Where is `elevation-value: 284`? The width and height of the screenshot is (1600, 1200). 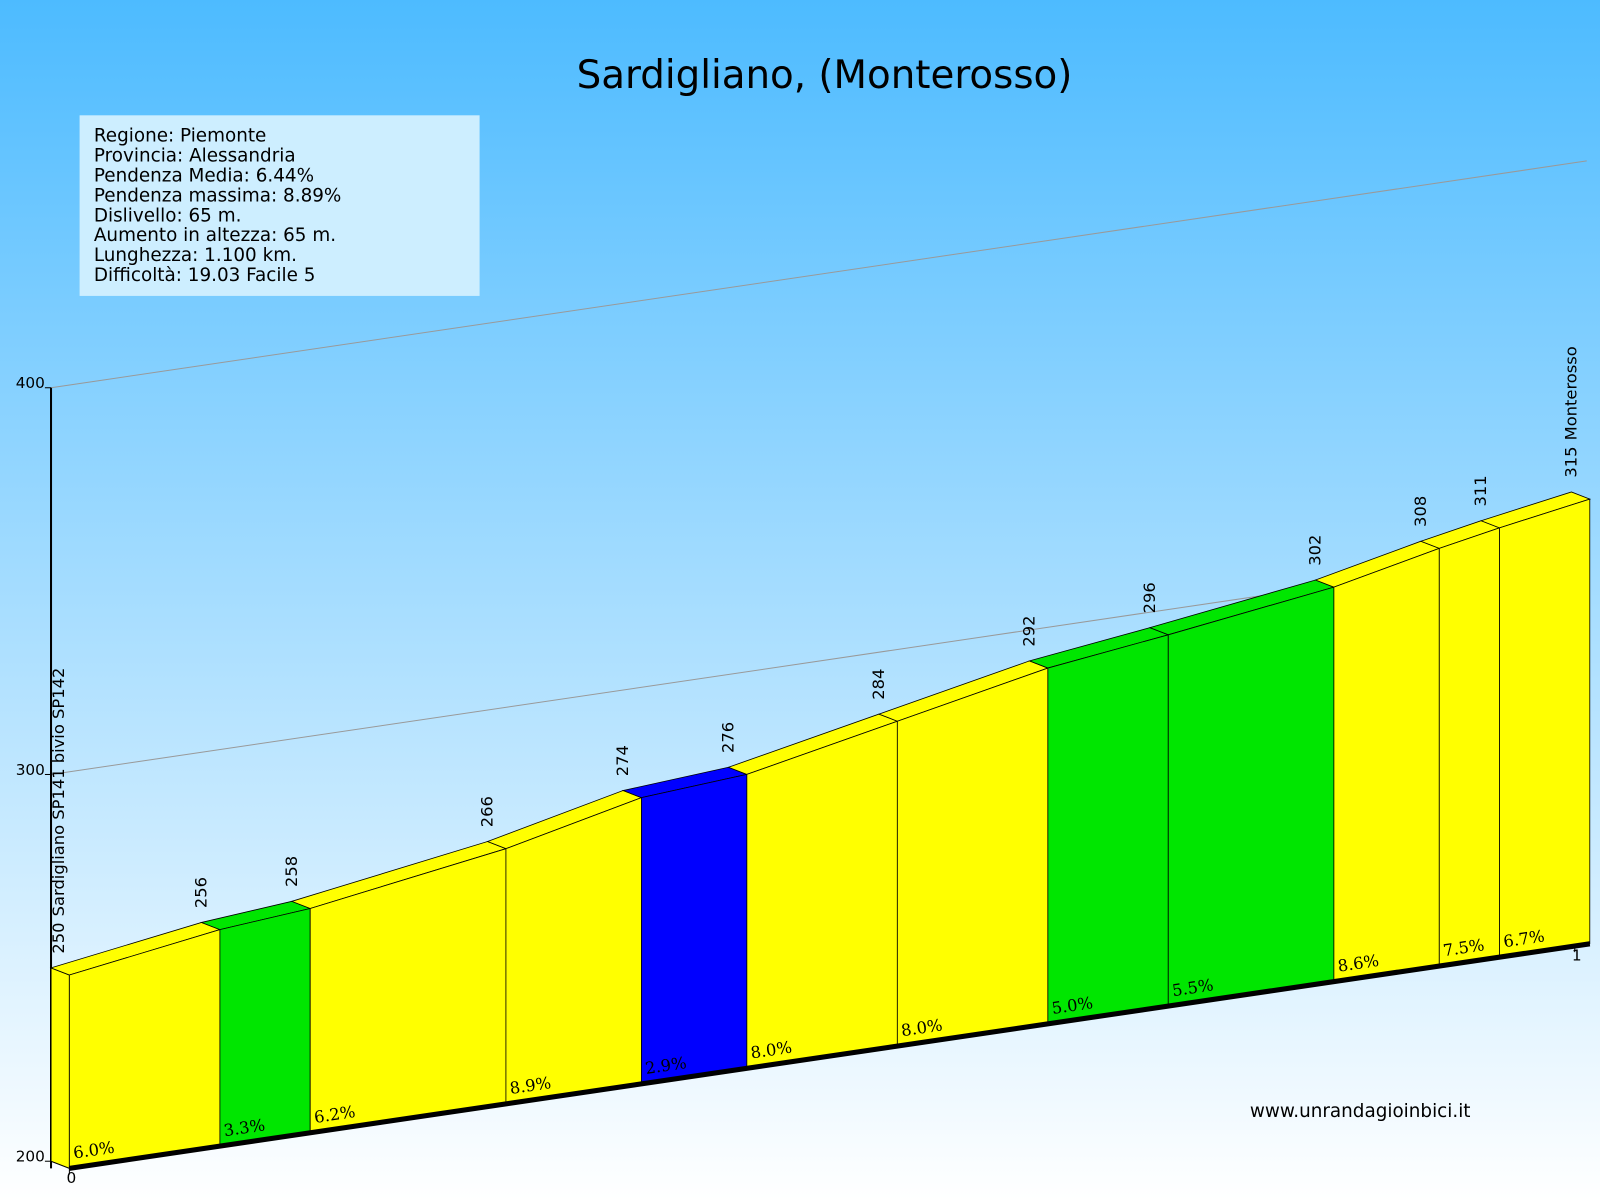 elevation-value: 284 is located at coordinates (877, 684).